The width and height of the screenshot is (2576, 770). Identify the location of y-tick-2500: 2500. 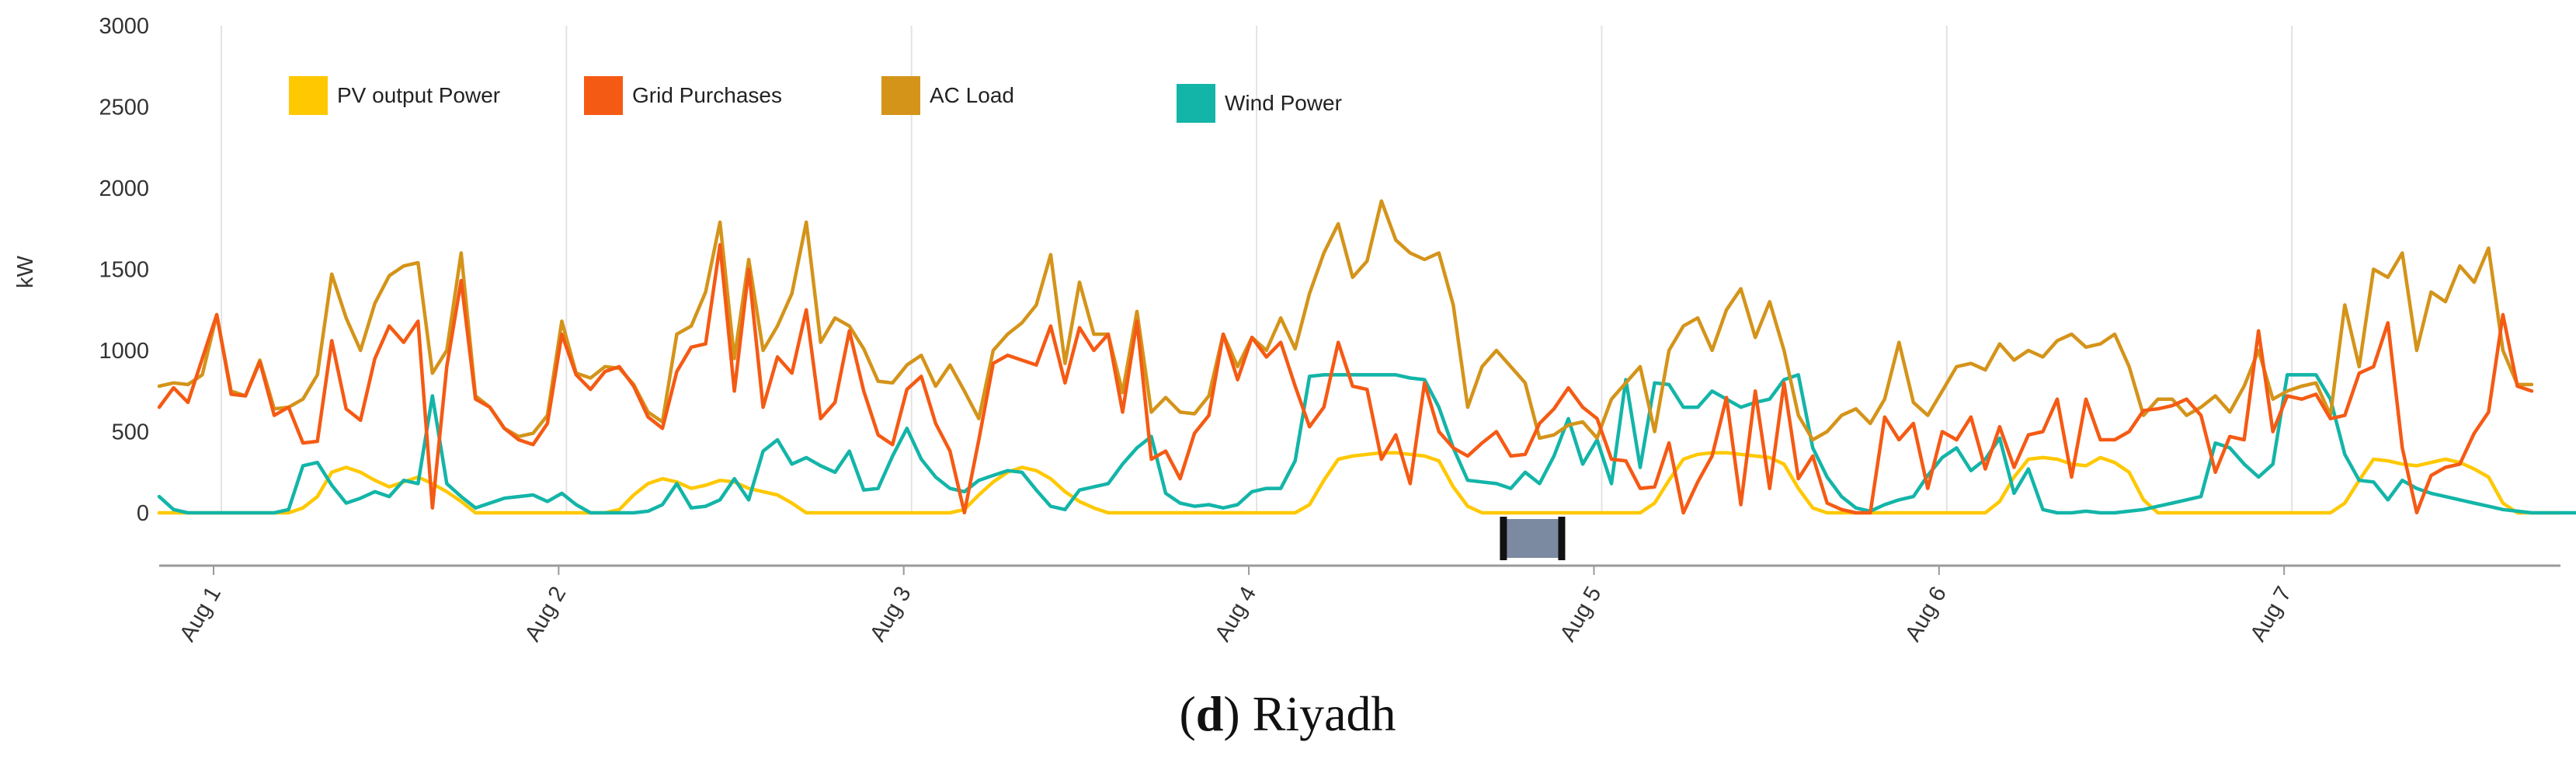
(124, 108).